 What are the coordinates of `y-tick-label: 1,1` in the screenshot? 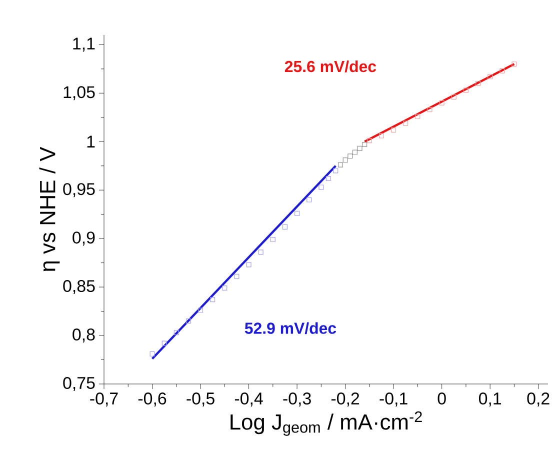 It's located at (84, 45).